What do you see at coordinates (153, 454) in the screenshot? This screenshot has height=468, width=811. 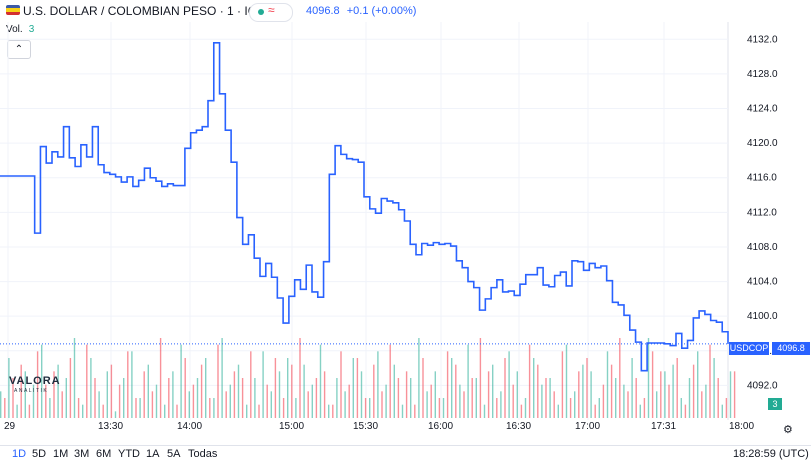 I see `range-button-1a: 1A` at bounding box center [153, 454].